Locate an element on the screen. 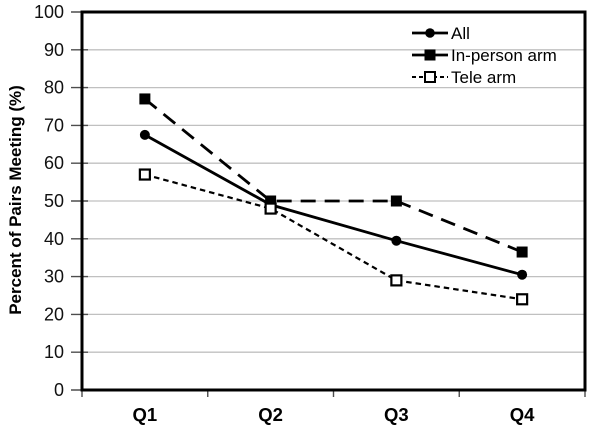  legend-swatch-dotted-open-square-icon is located at coordinates (430, 77).